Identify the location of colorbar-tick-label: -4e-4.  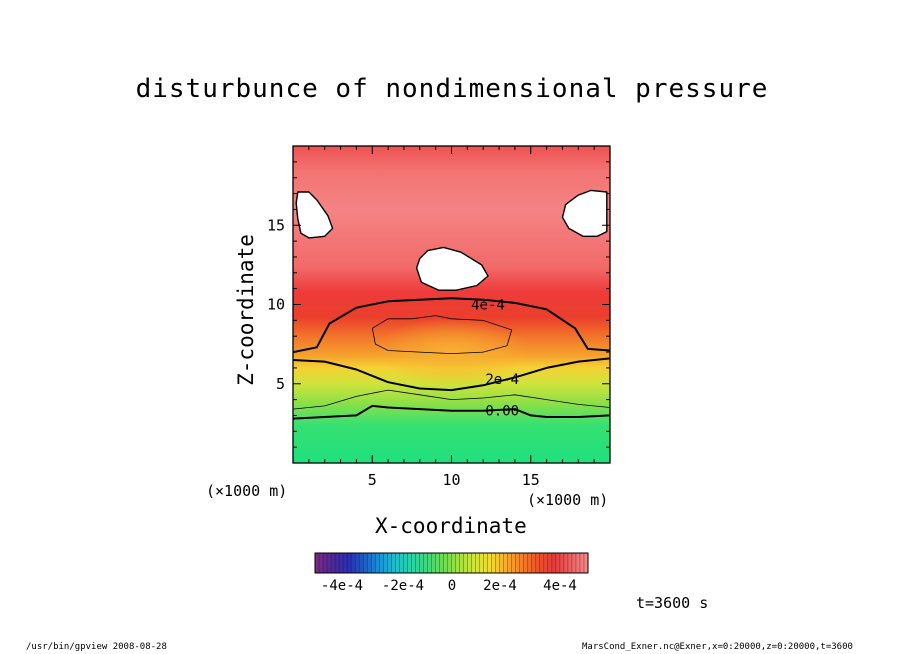
(342, 586).